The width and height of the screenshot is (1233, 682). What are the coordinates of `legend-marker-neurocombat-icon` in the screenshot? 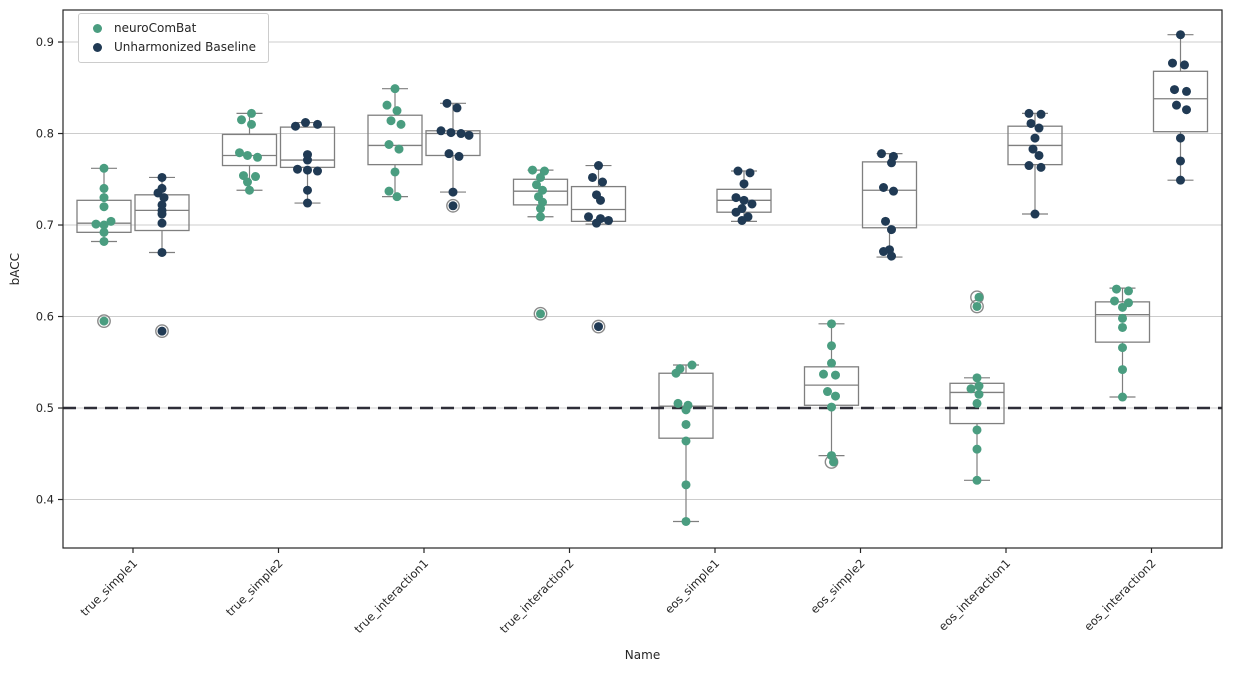 It's located at (97, 28).